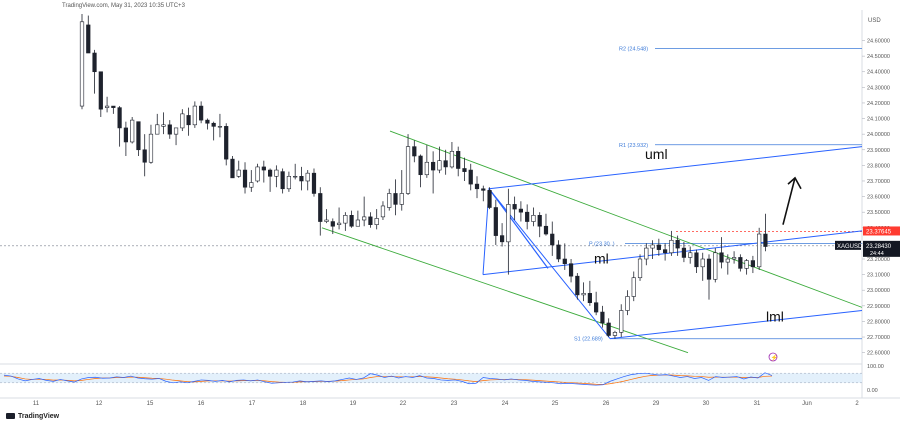 The height and width of the screenshot is (425, 900). I want to click on channel-lower-line, so click(505, 290).